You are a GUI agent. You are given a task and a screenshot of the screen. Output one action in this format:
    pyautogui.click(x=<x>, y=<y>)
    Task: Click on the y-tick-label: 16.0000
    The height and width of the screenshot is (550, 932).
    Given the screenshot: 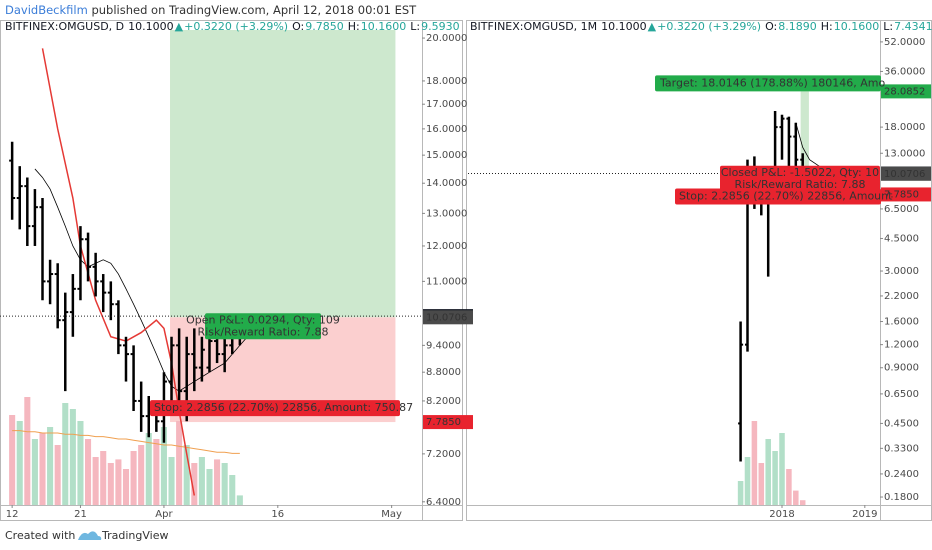 What is the action you would take?
    pyautogui.click(x=446, y=129)
    